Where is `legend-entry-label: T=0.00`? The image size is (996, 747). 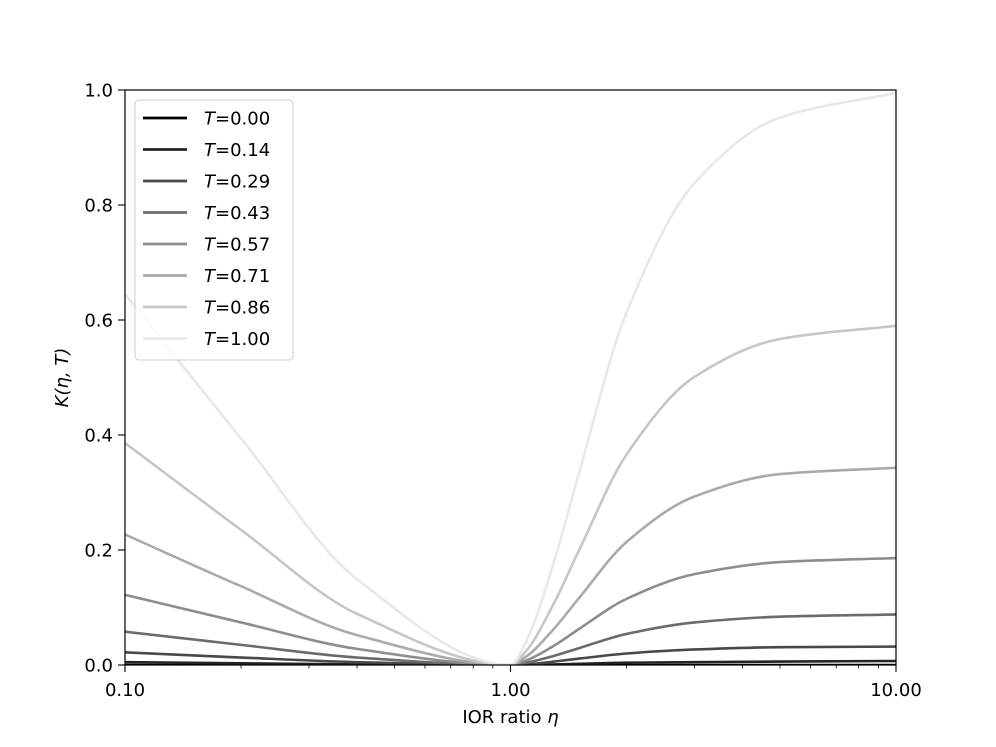 legend-entry-label: T=0.00 is located at coordinates (237, 119).